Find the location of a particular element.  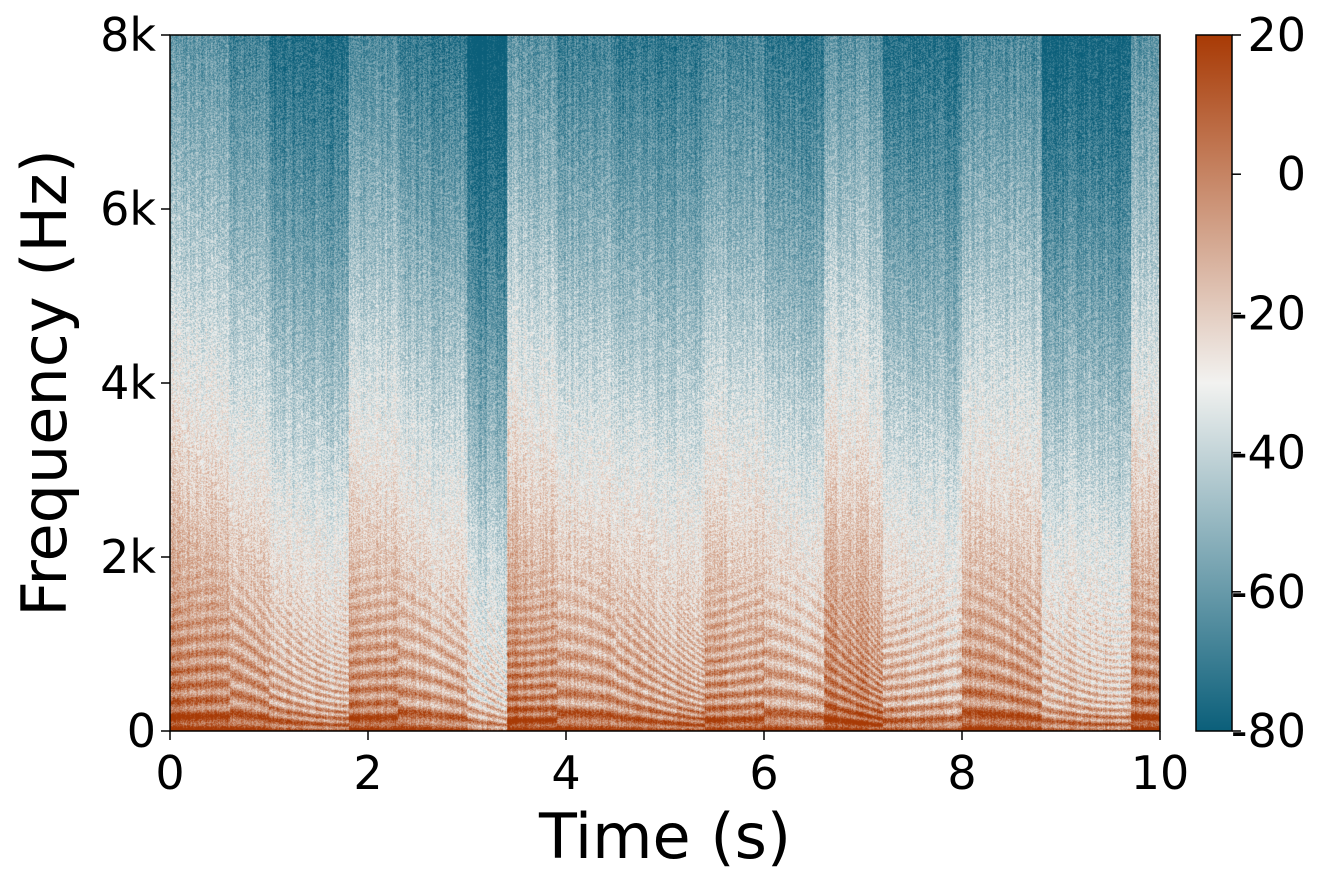

x-tick-label: 0 is located at coordinates (169, 773).